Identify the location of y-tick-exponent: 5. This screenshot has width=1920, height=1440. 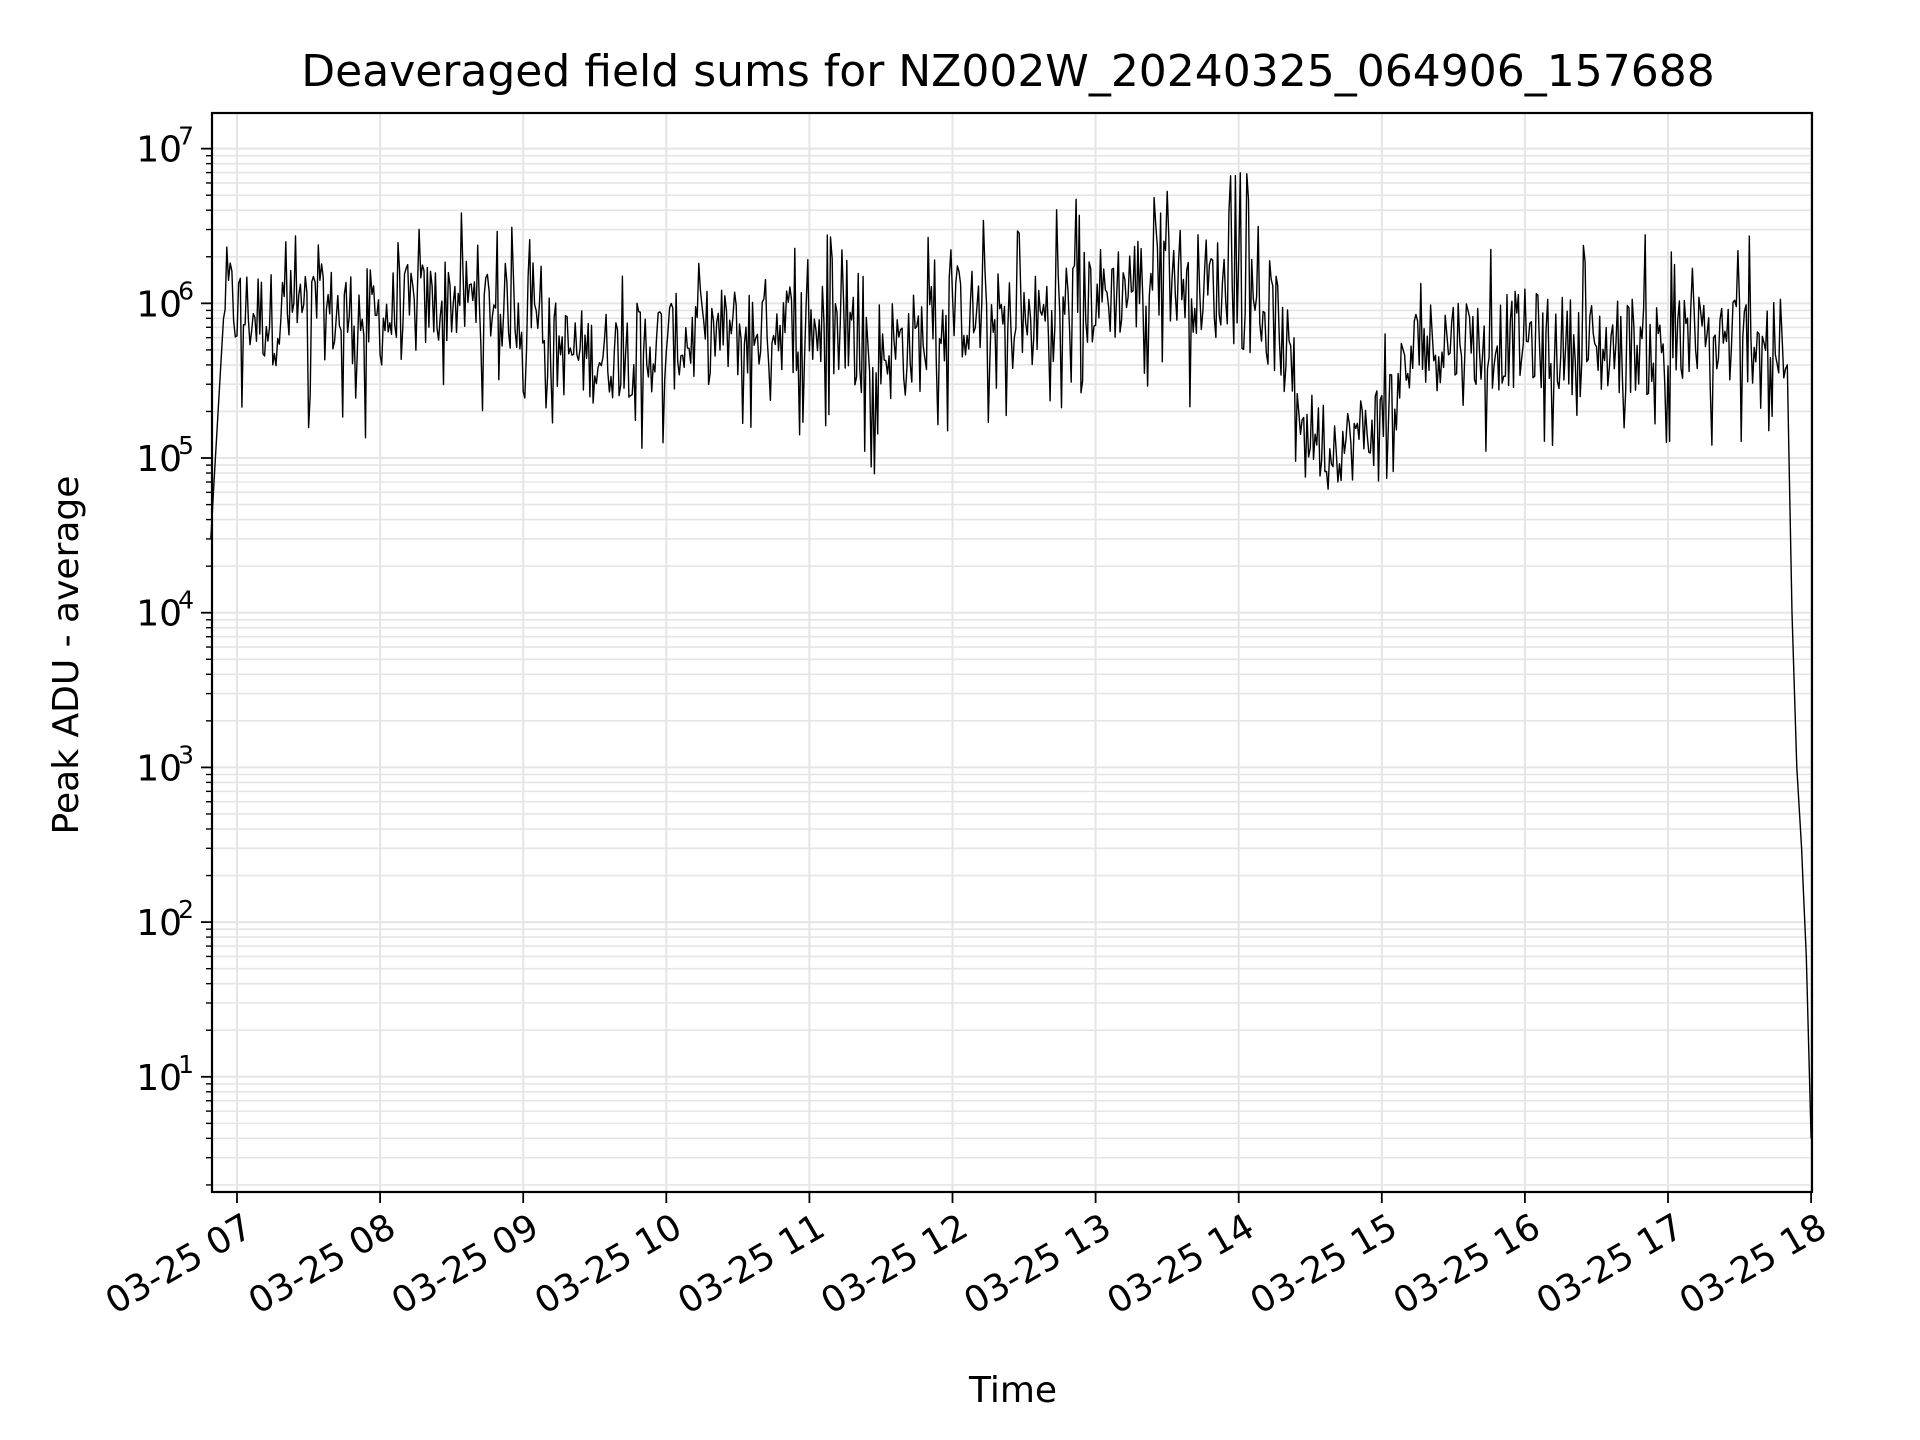
(186, 445).